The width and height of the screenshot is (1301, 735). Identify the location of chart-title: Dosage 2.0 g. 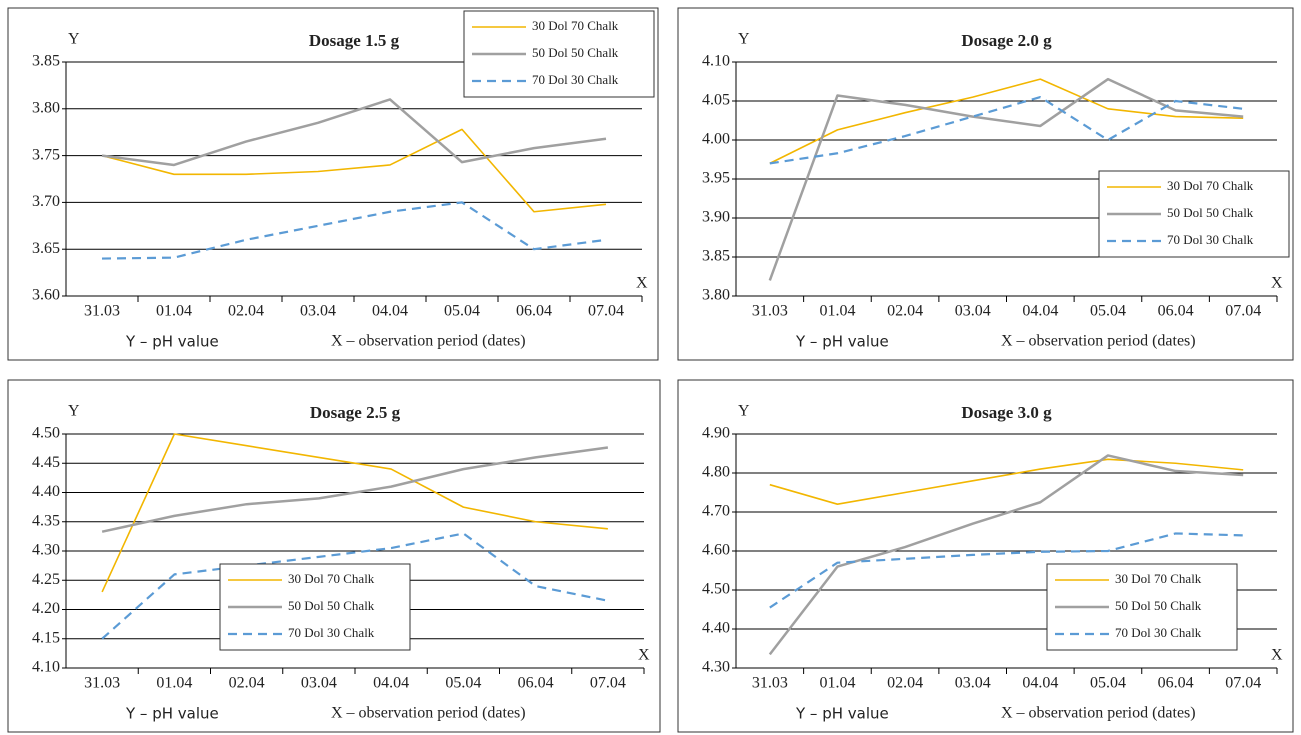
(1006, 40).